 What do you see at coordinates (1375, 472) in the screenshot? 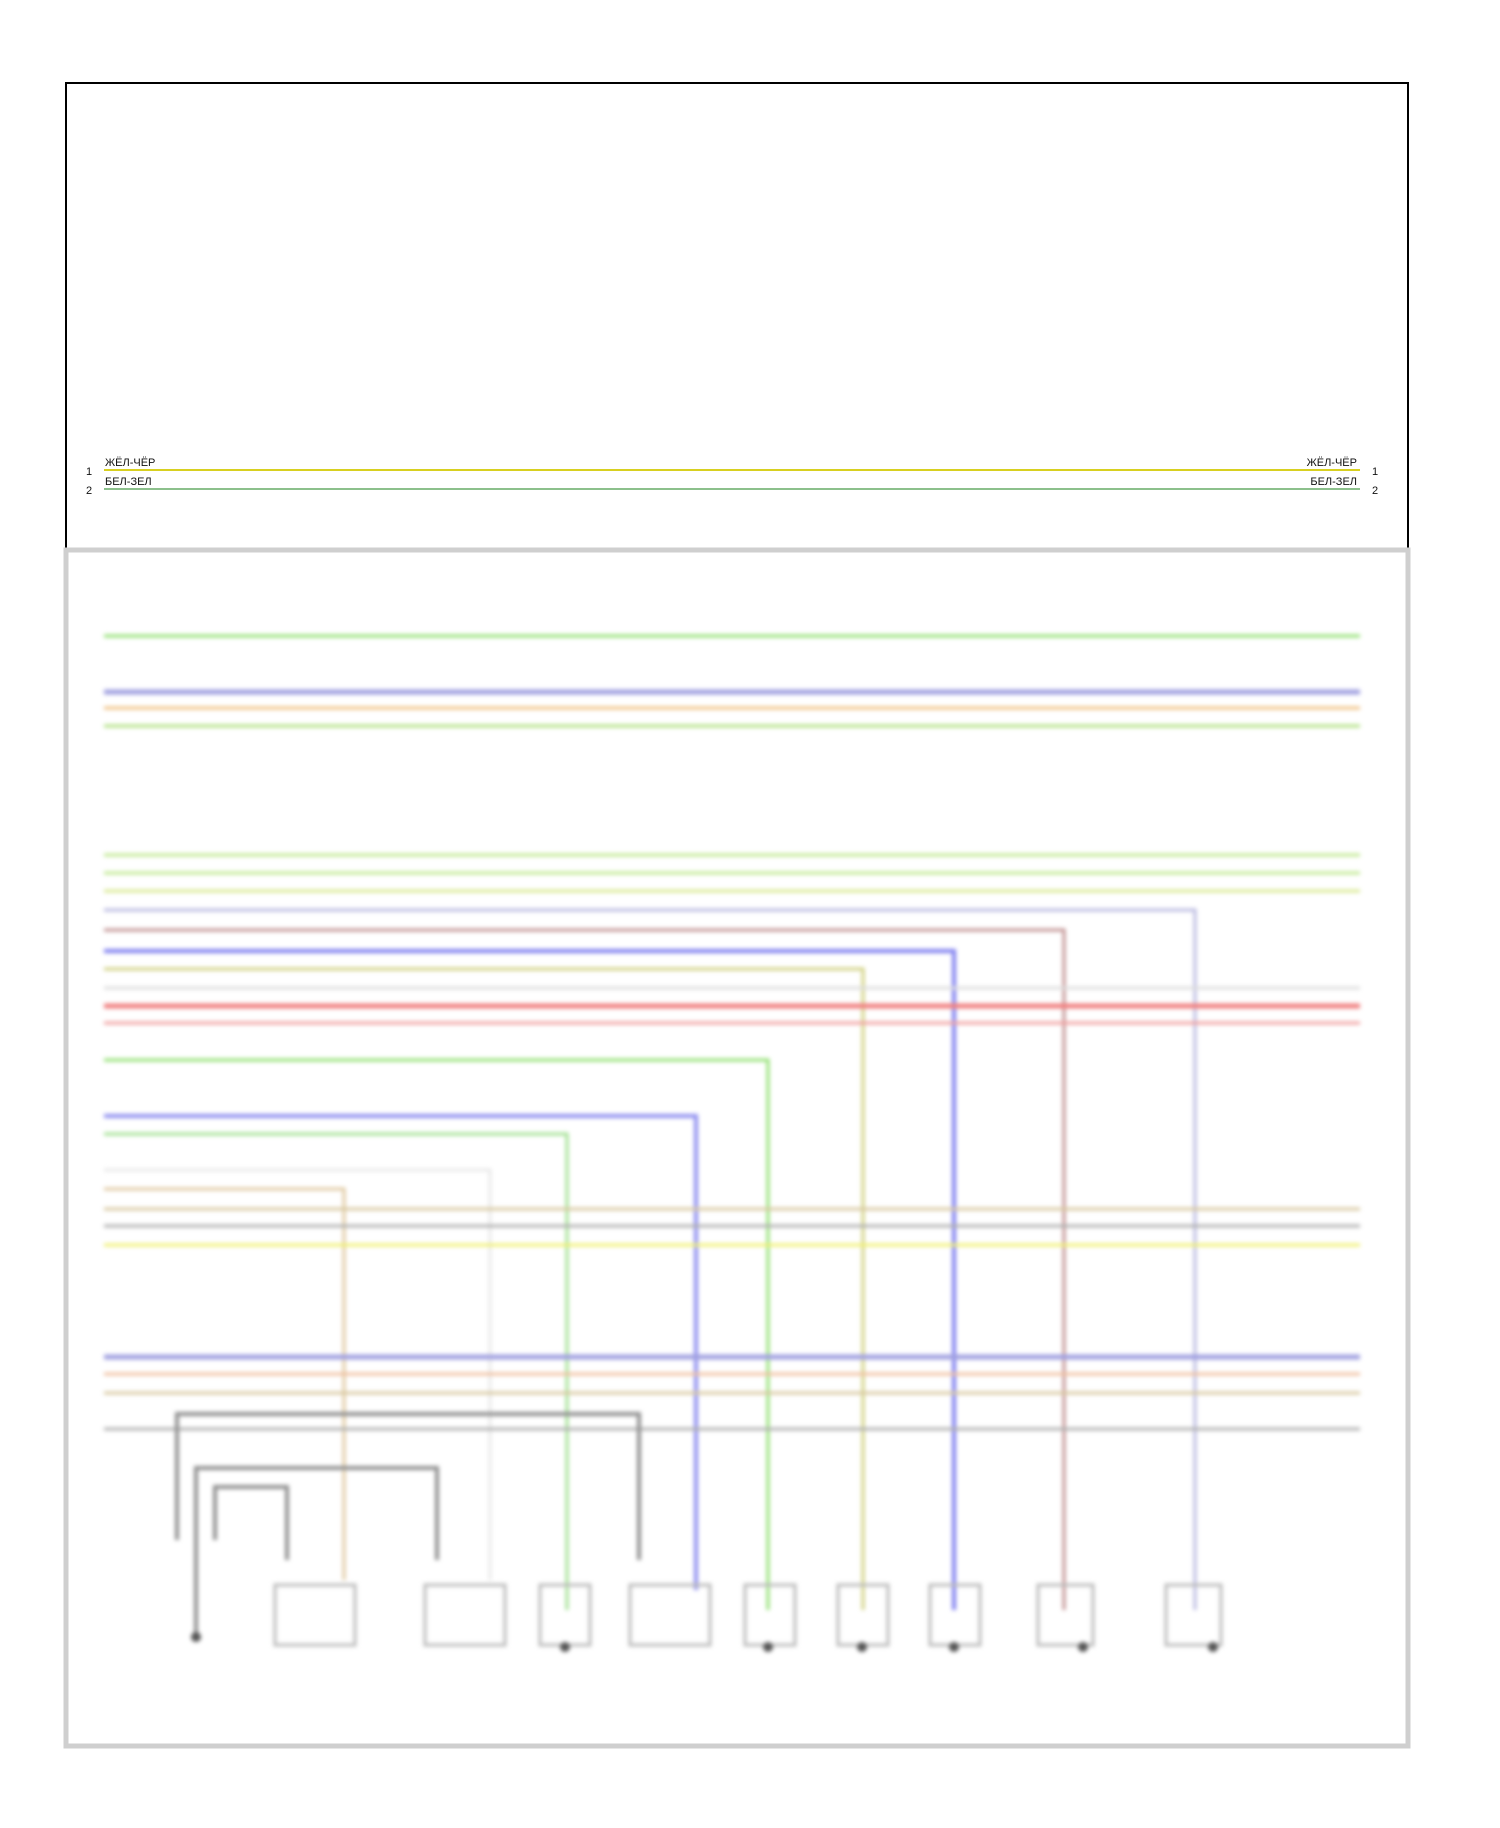
I see `wire-1-pin-right: 1` at bounding box center [1375, 472].